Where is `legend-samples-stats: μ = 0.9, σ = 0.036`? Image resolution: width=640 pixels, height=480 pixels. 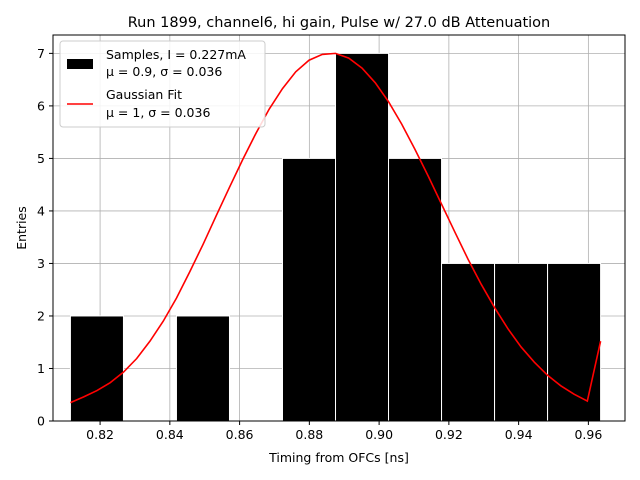 legend-samples-stats: μ = 0.9, σ = 0.036 is located at coordinates (164, 71).